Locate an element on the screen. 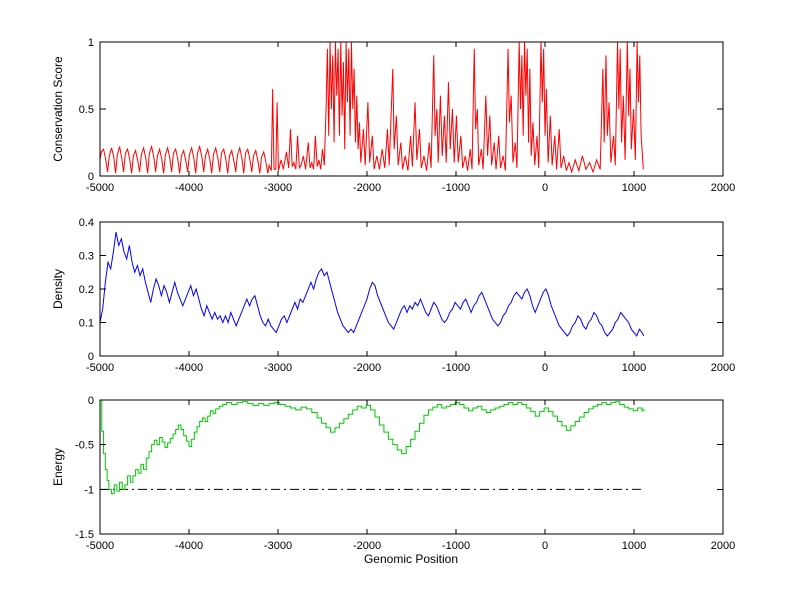 The width and height of the screenshot is (800, 599). ylabel-energy: Energy is located at coordinates (58, 467).